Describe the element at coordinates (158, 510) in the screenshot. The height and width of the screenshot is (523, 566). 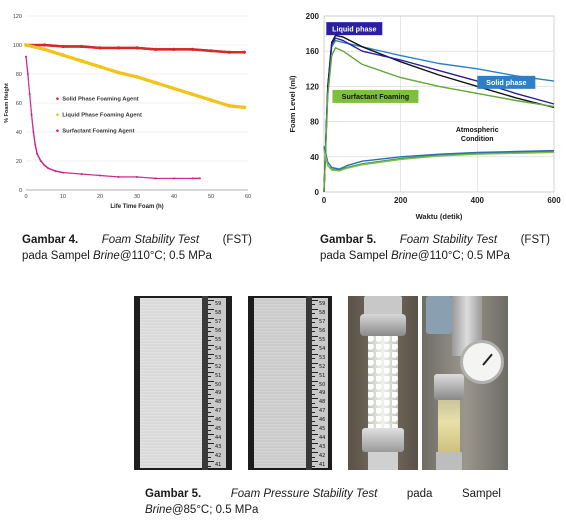
I see `caption-italic: Brine` at that location.